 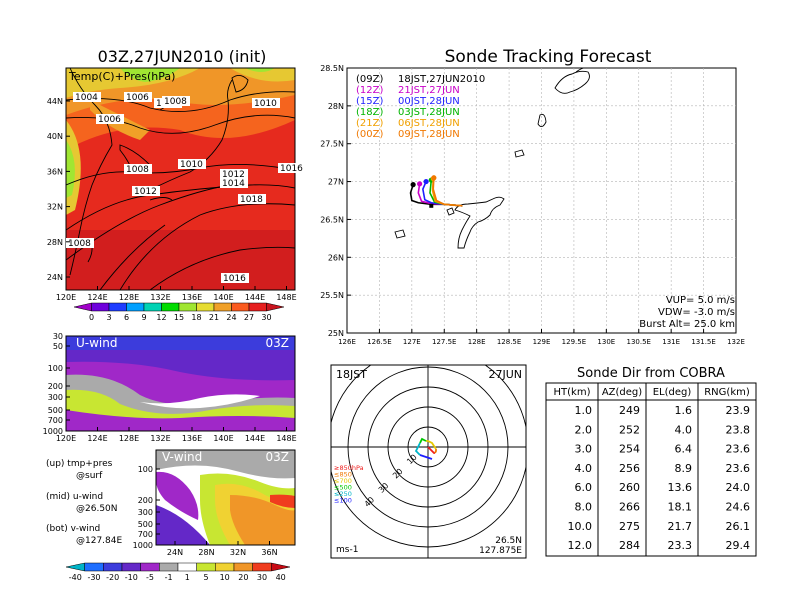 What do you see at coordinates (332, 144) in the screenshot?
I see `tracking-lat-tick-label: 27.5N` at bounding box center [332, 144].